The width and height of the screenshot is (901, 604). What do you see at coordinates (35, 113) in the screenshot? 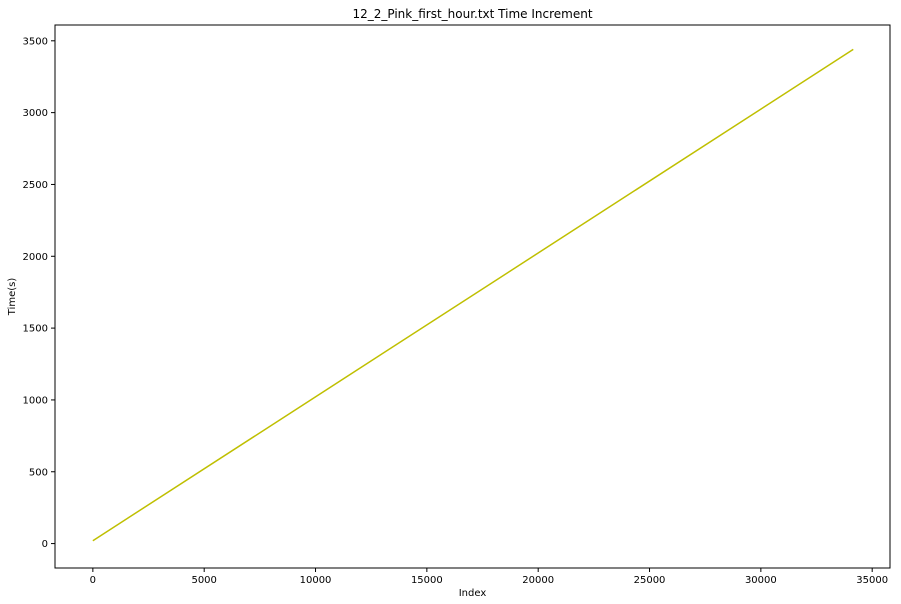
I see `y-tick-label: 3000` at bounding box center [35, 113].